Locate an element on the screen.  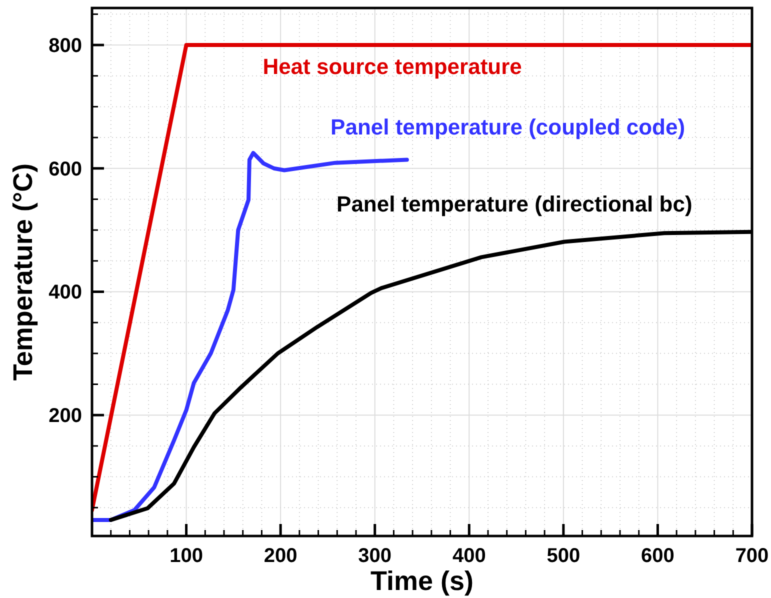
x-tick-label: 400 is located at coordinates (469, 556).